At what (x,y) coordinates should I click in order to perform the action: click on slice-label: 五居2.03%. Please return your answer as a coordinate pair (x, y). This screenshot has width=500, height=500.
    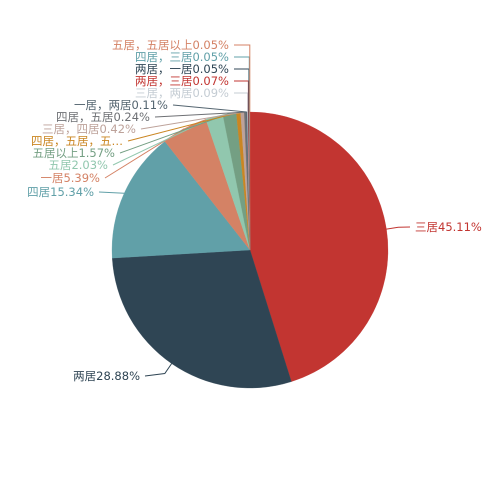
    Looking at the image, I should click on (78, 165).